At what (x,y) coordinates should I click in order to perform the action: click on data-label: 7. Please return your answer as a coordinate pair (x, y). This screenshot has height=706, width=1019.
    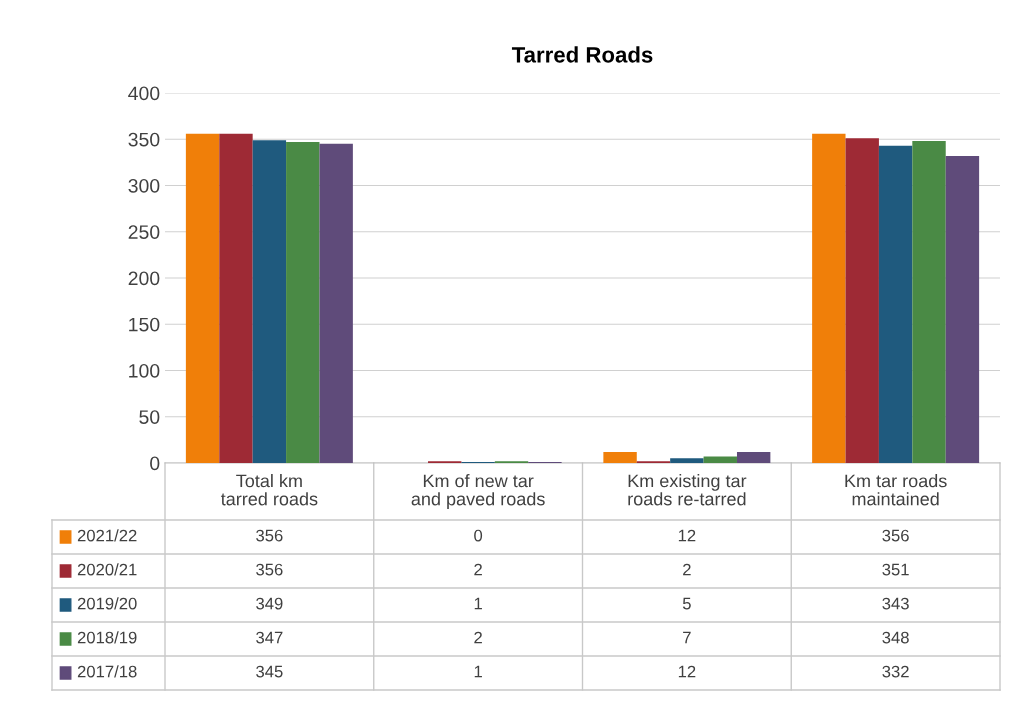
    Looking at the image, I should click on (687, 637).